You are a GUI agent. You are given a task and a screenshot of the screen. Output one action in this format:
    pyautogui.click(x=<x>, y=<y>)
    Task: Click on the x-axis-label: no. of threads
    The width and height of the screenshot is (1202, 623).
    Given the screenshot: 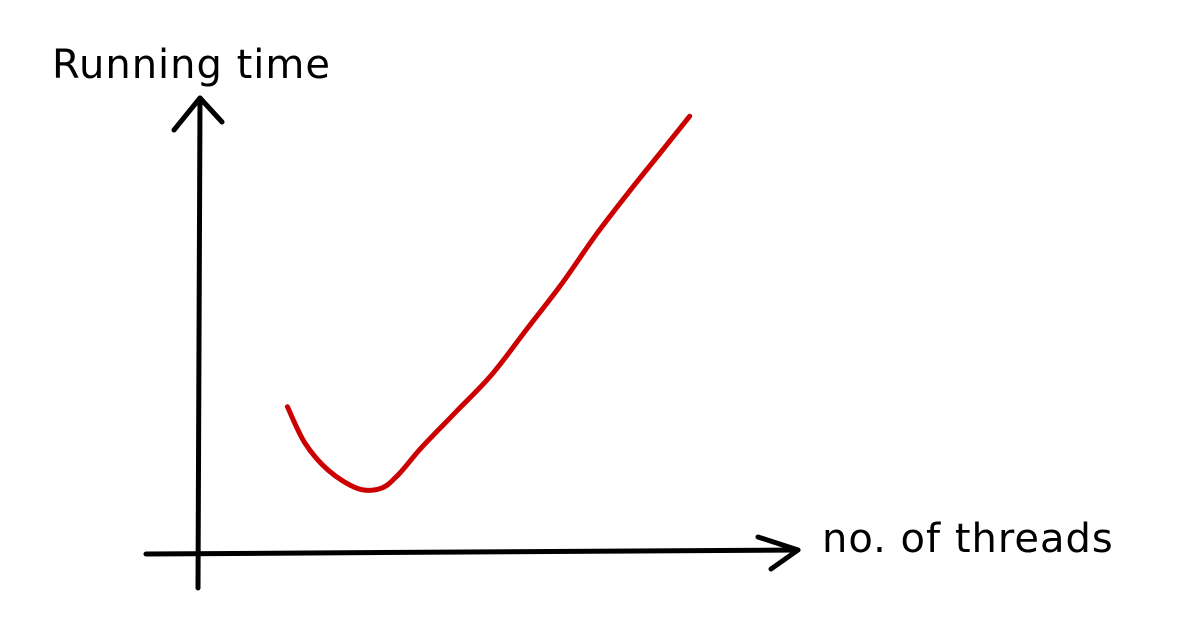 What is the action you would take?
    pyautogui.click(x=968, y=539)
    